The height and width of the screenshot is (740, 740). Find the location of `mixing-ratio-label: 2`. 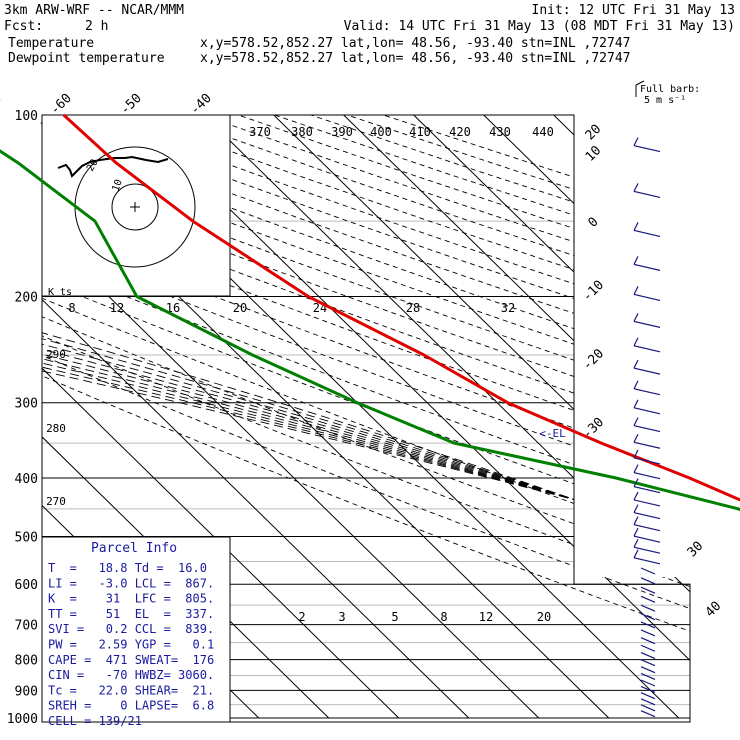

mixing-ratio-label: 2 is located at coordinates (301, 617).